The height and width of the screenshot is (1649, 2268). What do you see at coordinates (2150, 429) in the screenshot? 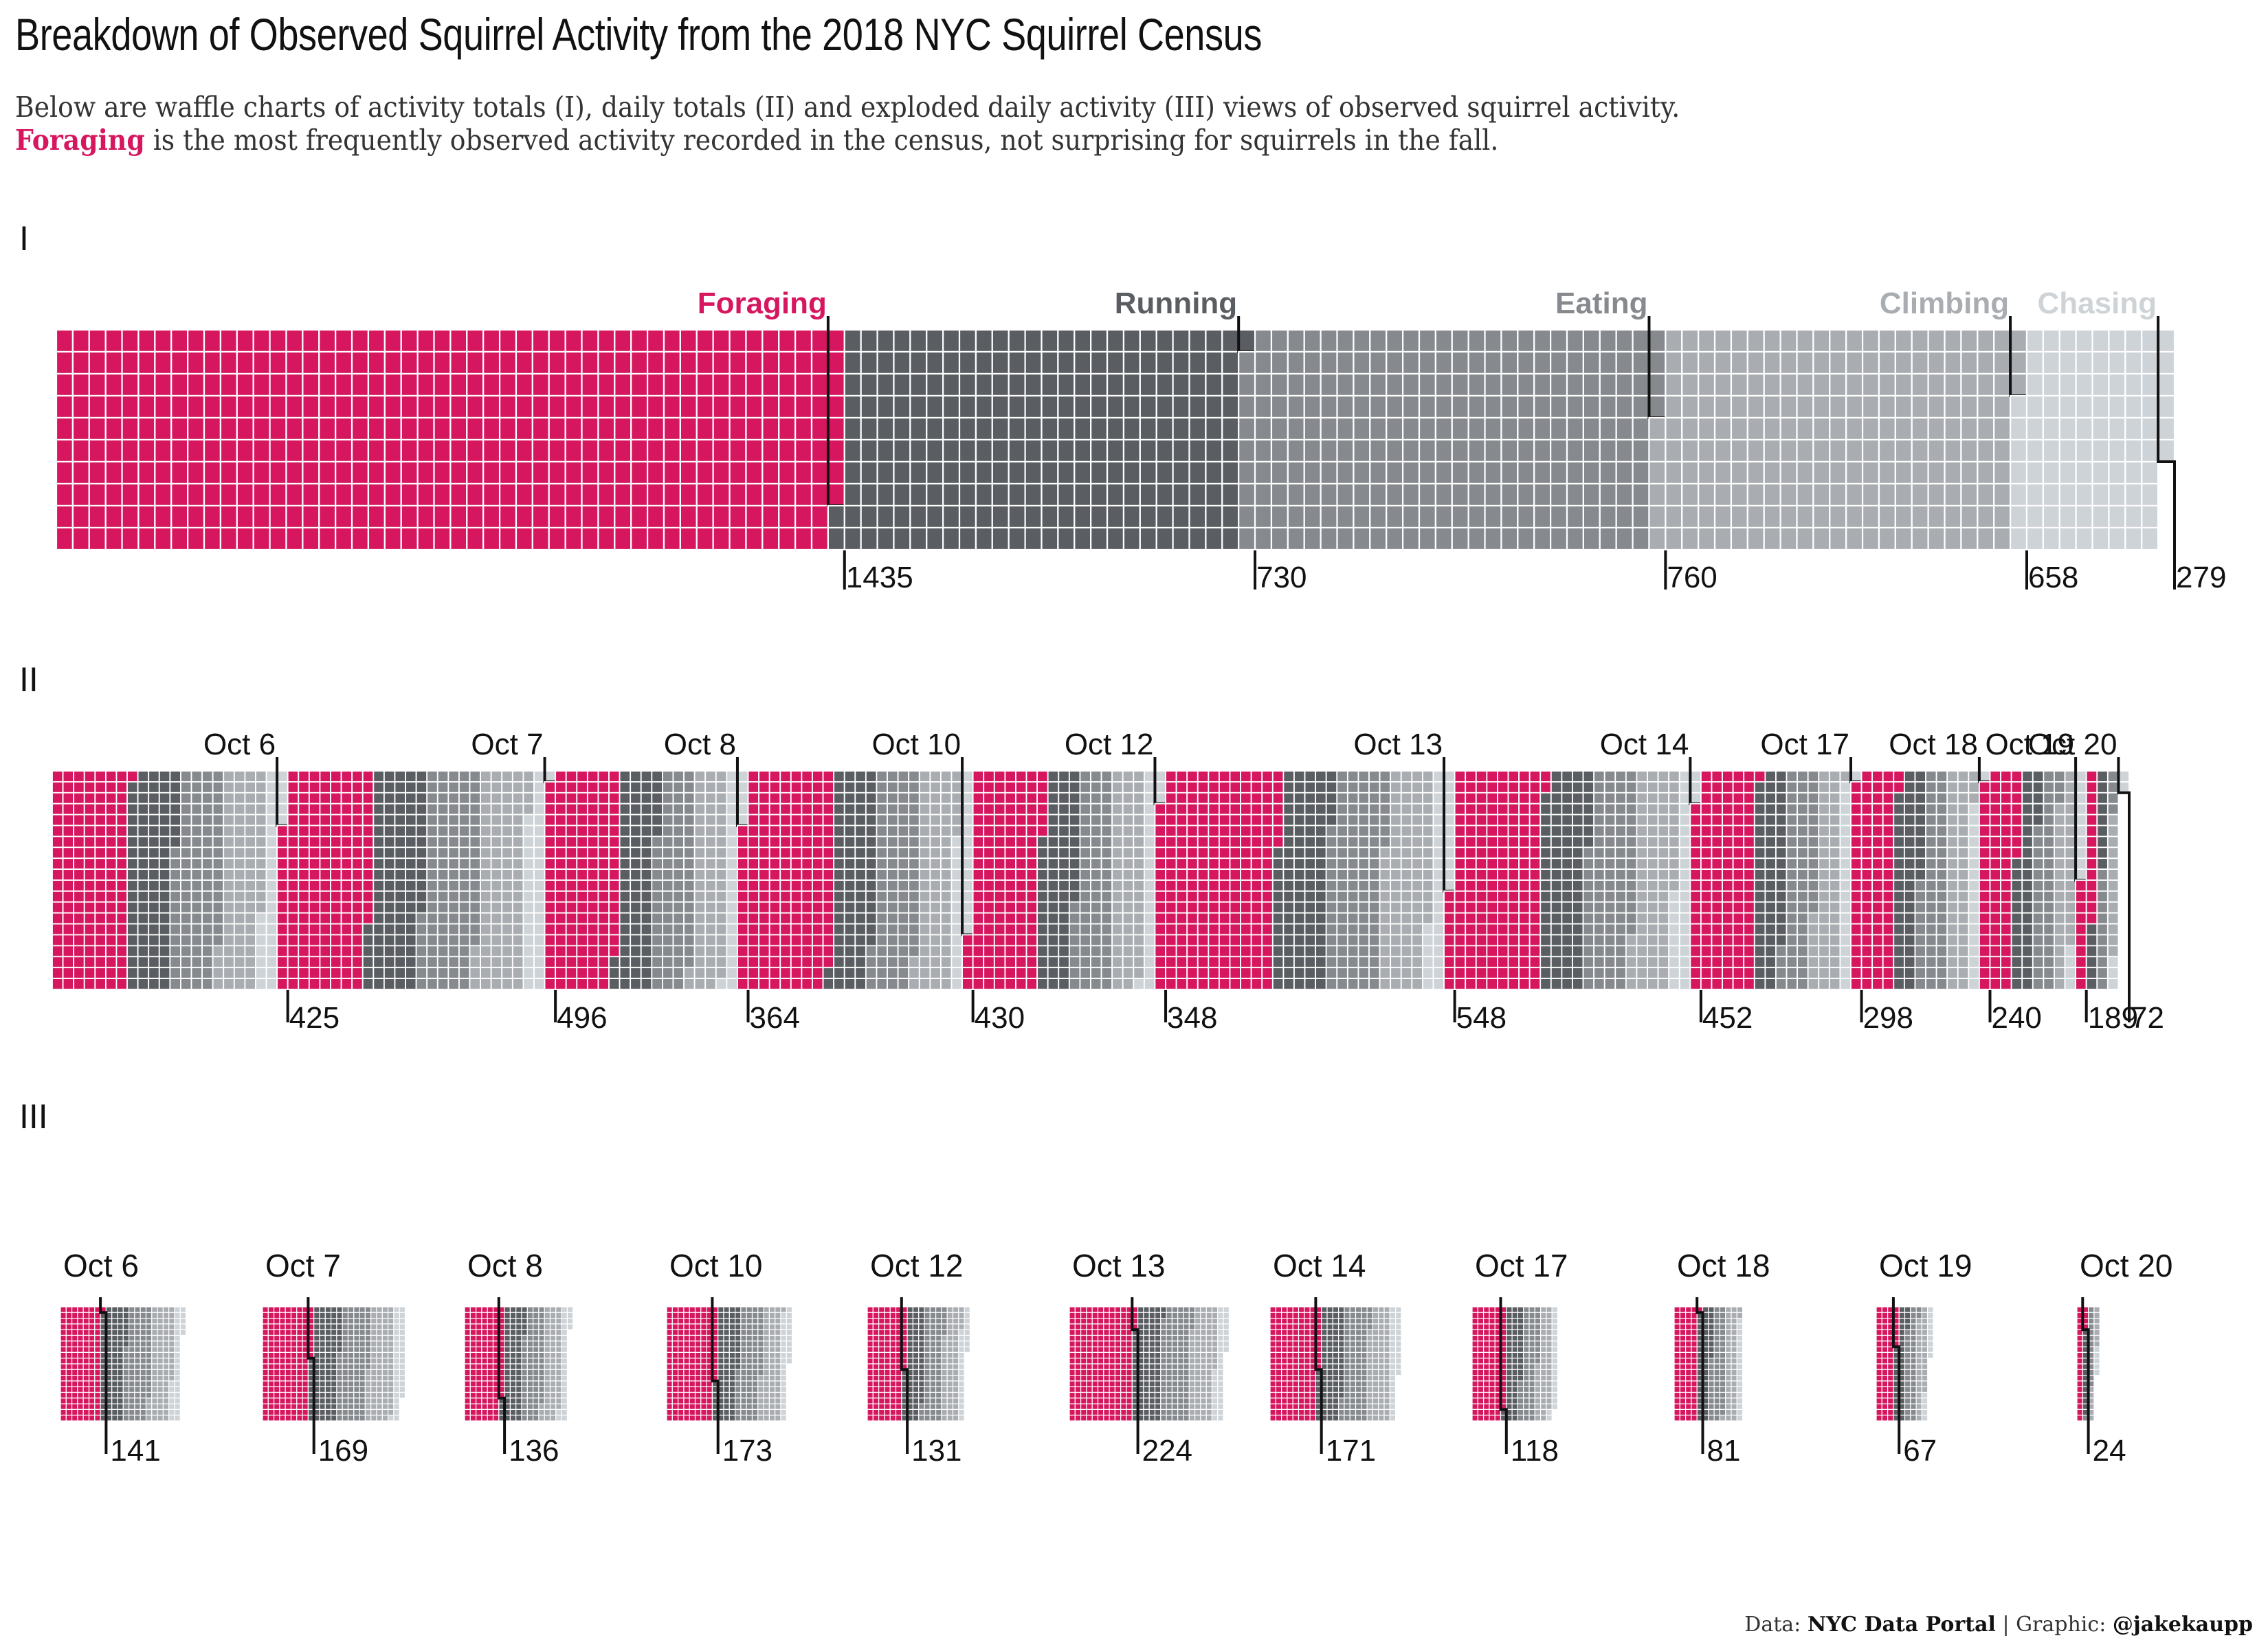
I see `waffle-cell-chasing` at bounding box center [2150, 429].